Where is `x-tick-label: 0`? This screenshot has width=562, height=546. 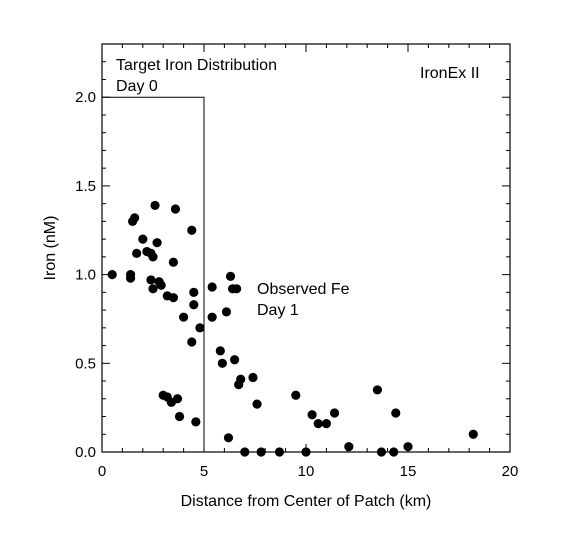
x-tick-label: 0 is located at coordinates (102, 471).